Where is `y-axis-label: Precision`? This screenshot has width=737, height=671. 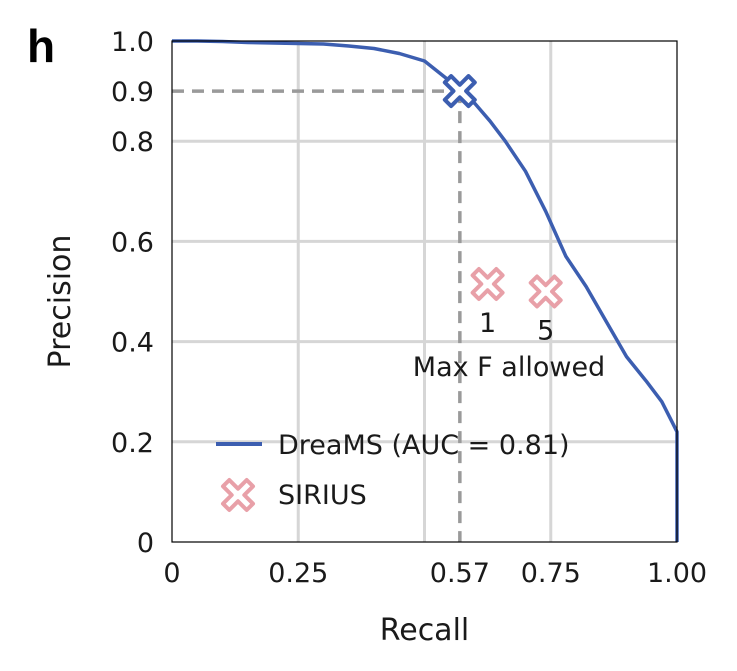
y-axis-label: Precision is located at coordinates (60, 302).